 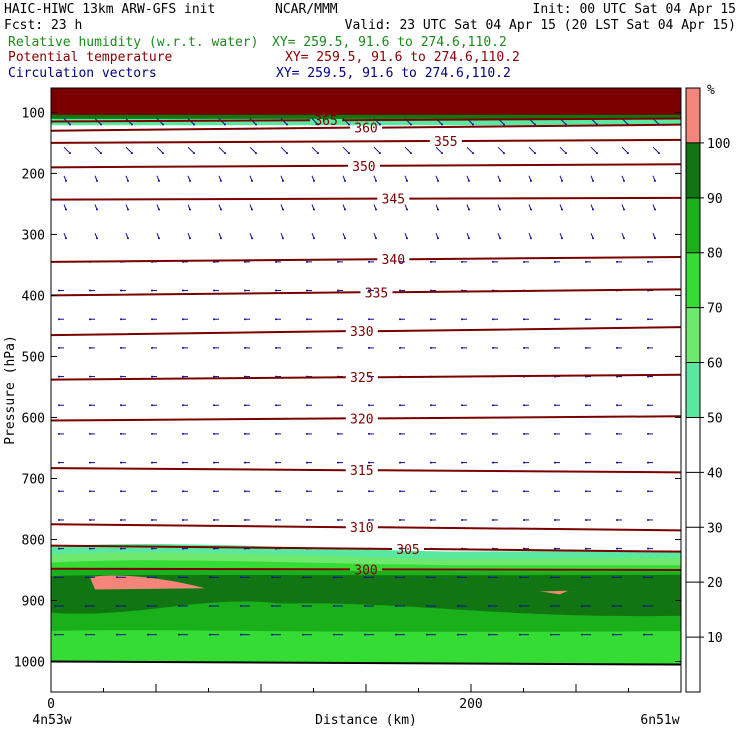 What do you see at coordinates (693, 390) in the screenshot?
I see `colorbar-segment` at bounding box center [693, 390].